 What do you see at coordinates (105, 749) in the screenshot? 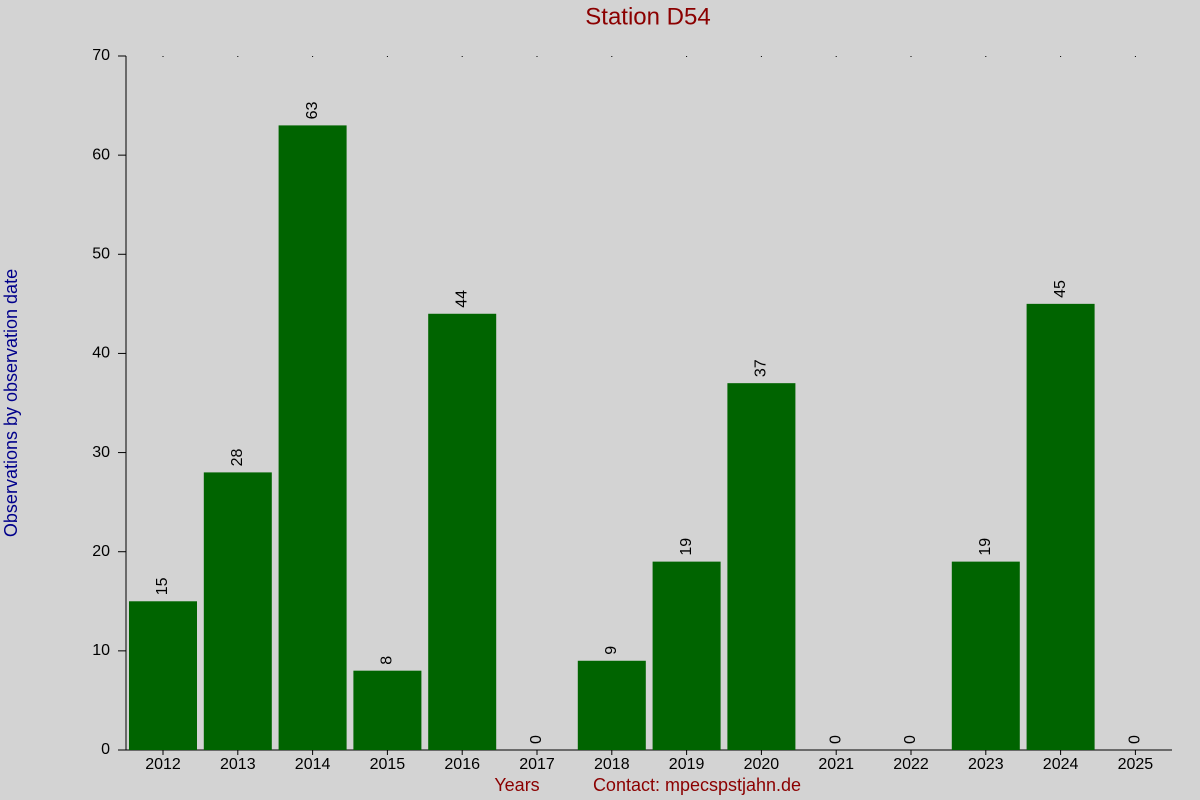
I see `y-tick-label: 0` at bounding box center [105, 749].